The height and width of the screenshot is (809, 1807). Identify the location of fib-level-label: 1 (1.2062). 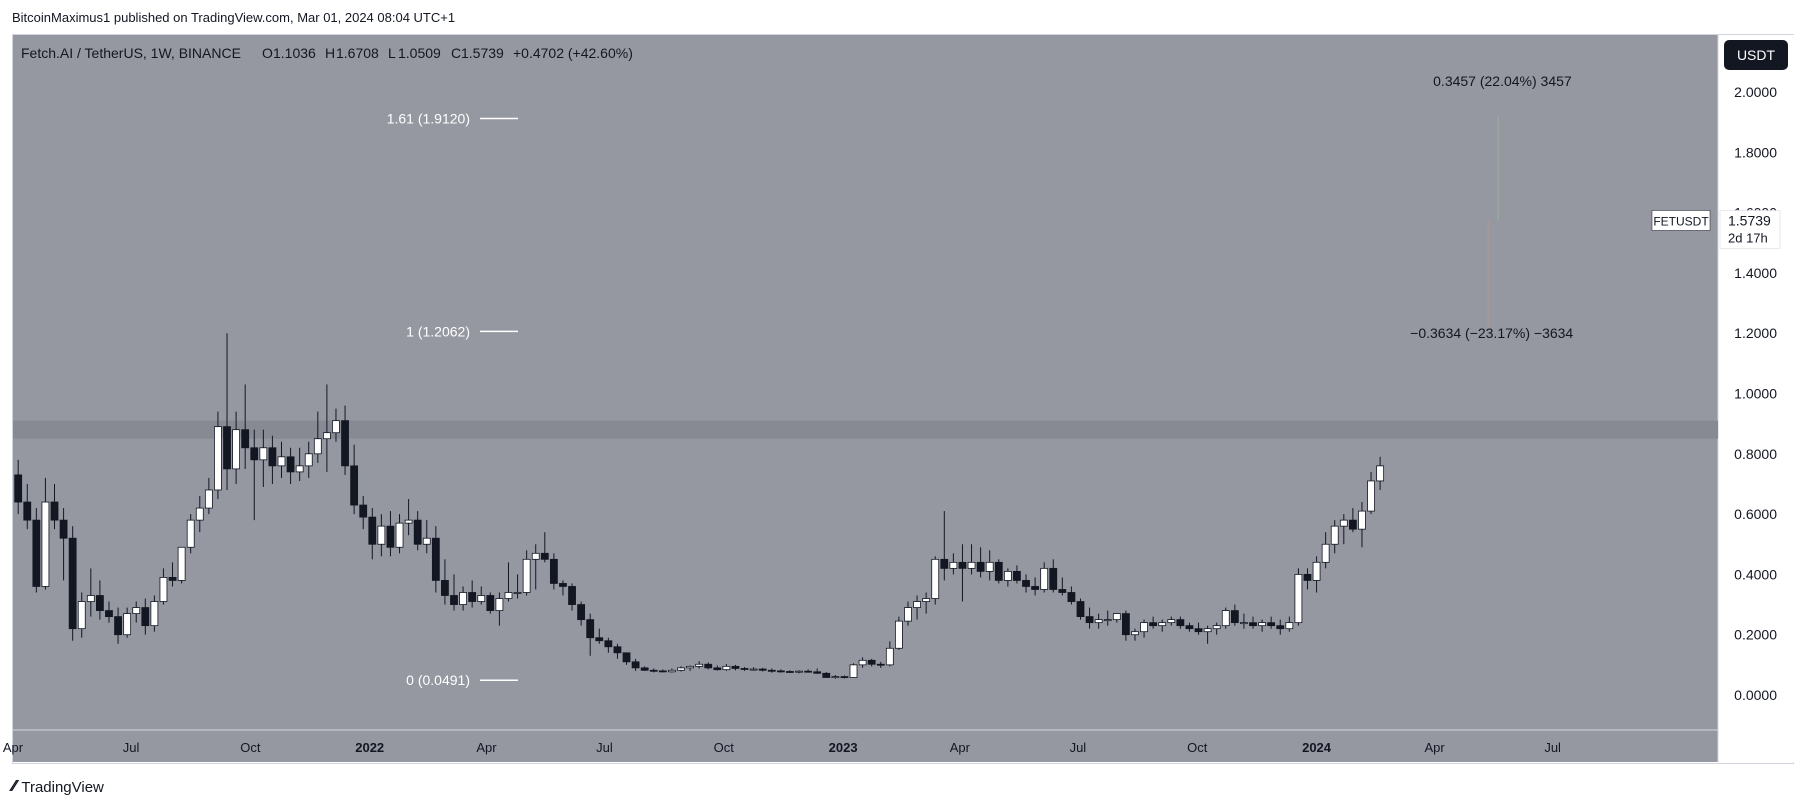
(438, 331).